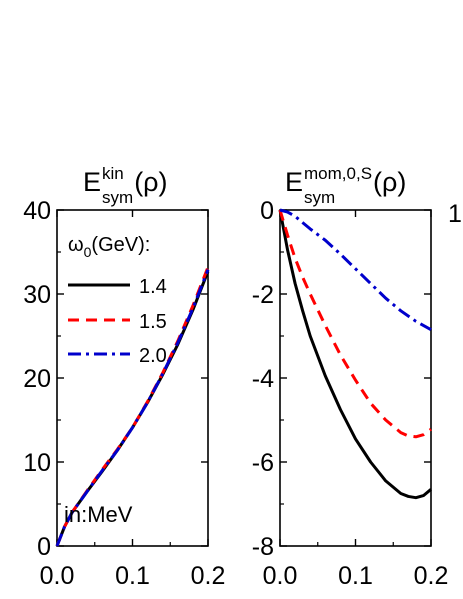  Describe the element at coordinates (37, 463) in the screenshot. I see `y-tick-label: 10` at that location.